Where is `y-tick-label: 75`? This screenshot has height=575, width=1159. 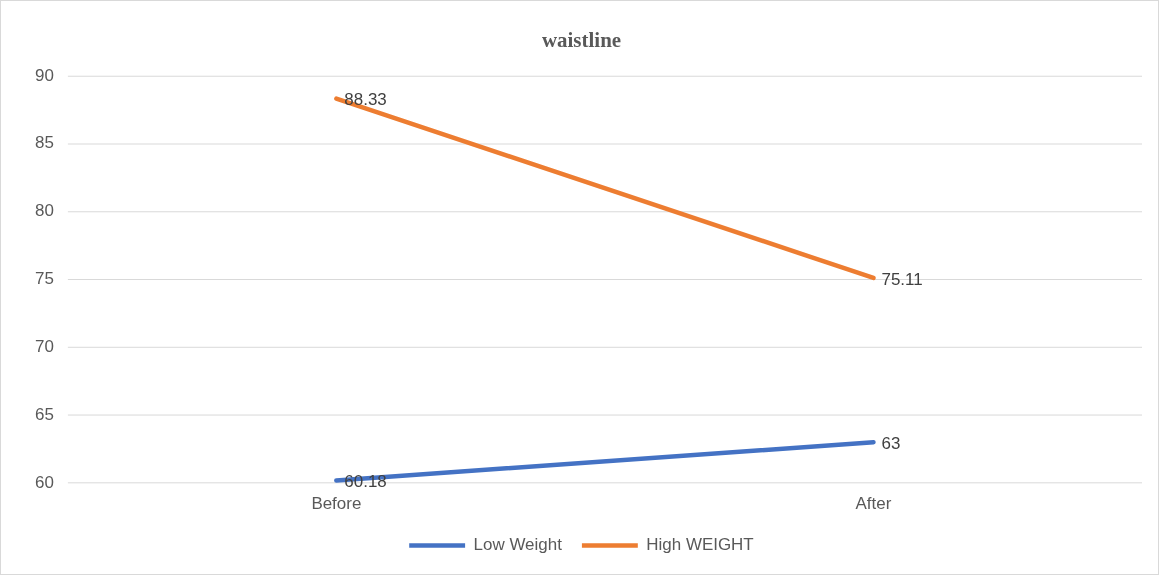 y-tick-label: 75 is located at coordinates (44, 279).